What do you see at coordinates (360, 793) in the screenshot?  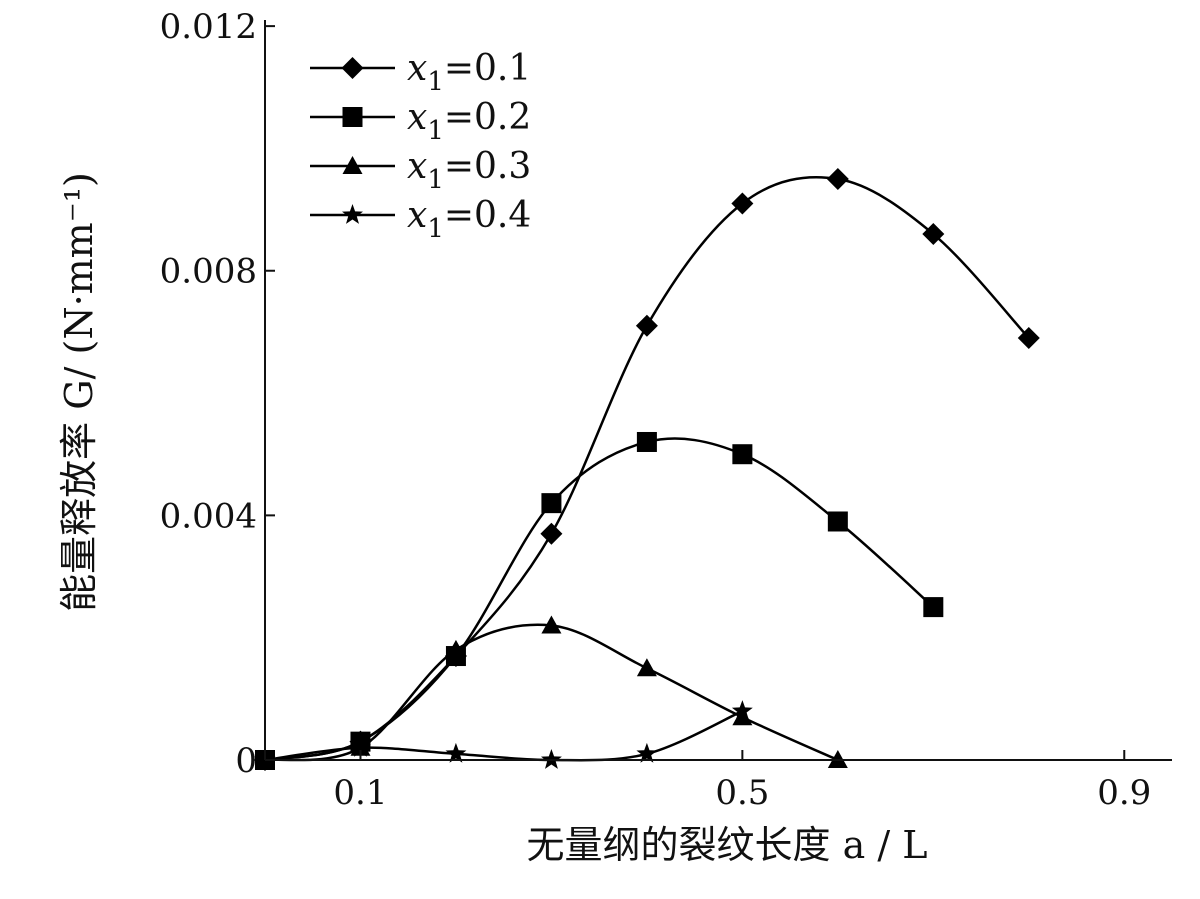 I see `x-tick-label: 0.1` at bounding box center [360, 793].